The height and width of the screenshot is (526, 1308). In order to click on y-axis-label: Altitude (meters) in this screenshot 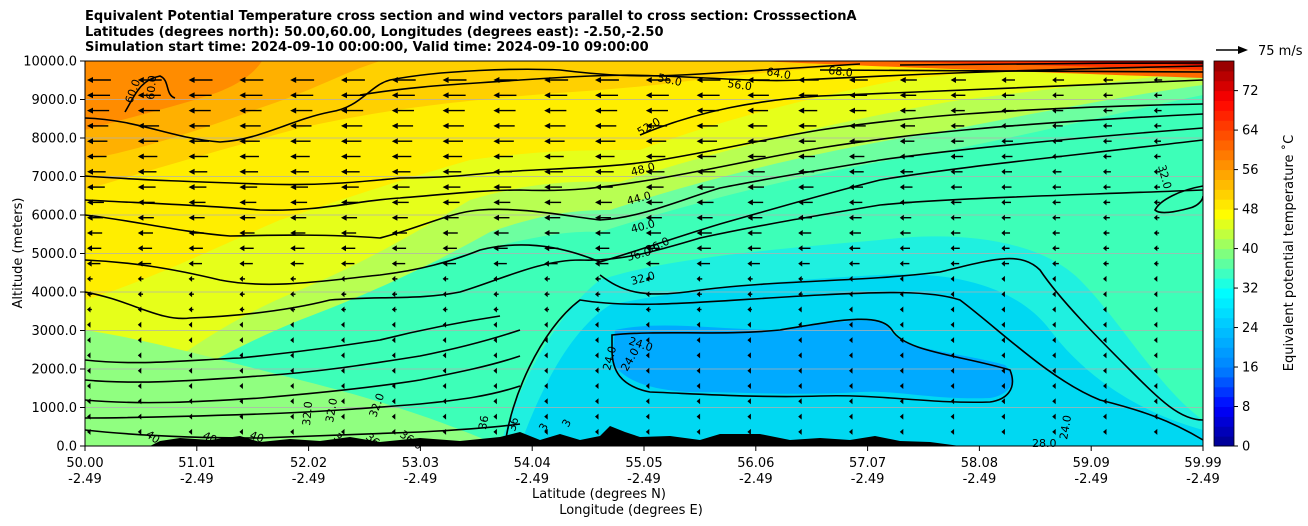, I will do `click(18, 253)`.